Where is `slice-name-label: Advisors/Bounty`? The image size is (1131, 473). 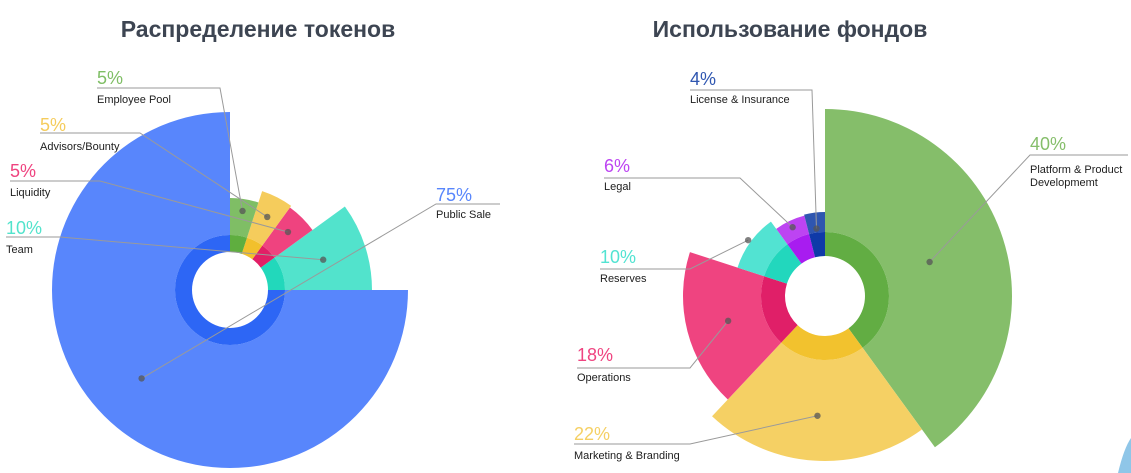
slice-name-label: Advisors/Bounty is located at coordinates (80, 147).